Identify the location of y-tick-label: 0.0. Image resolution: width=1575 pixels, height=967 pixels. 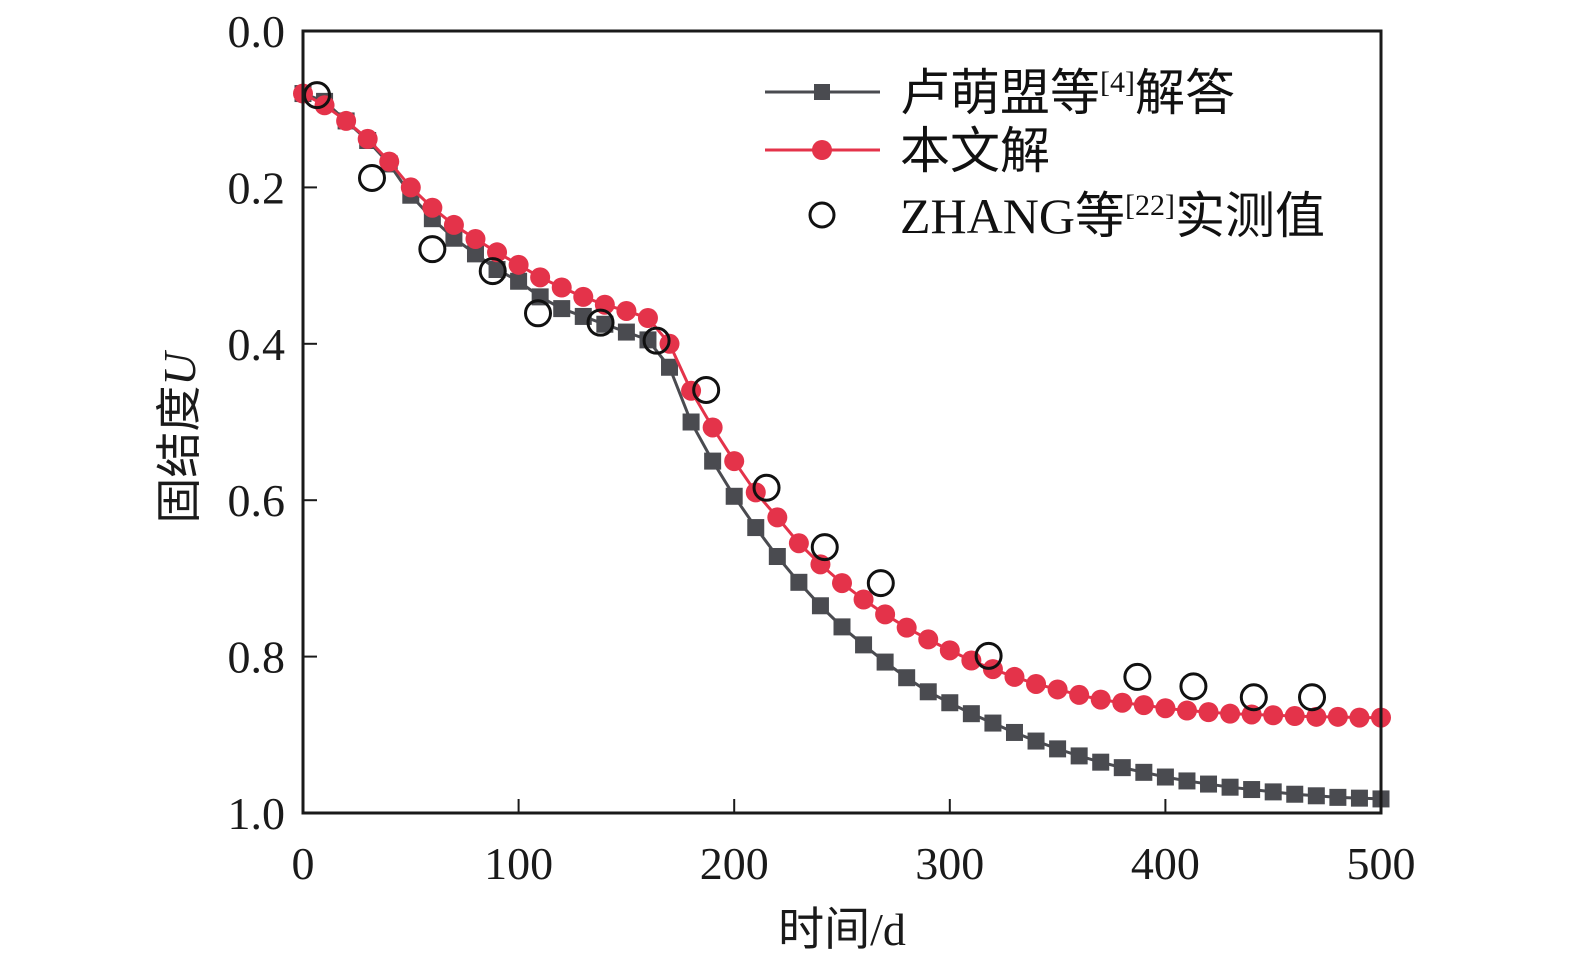
(257, 31).